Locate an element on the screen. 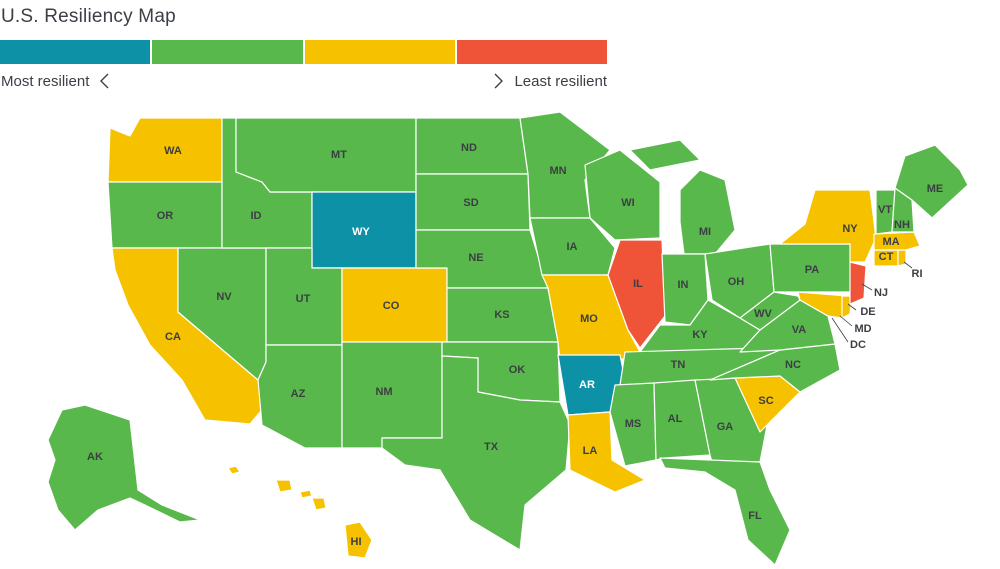 This screenshot has height=569, width=1000. state-label-vt: VT is located at coordinates (885, 210).